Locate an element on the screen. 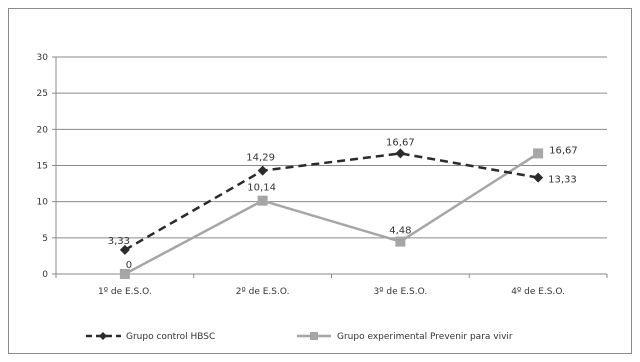 This screenshot has width=640, height=362. y-tick-label: 10 is located at coordinates (43, 203).